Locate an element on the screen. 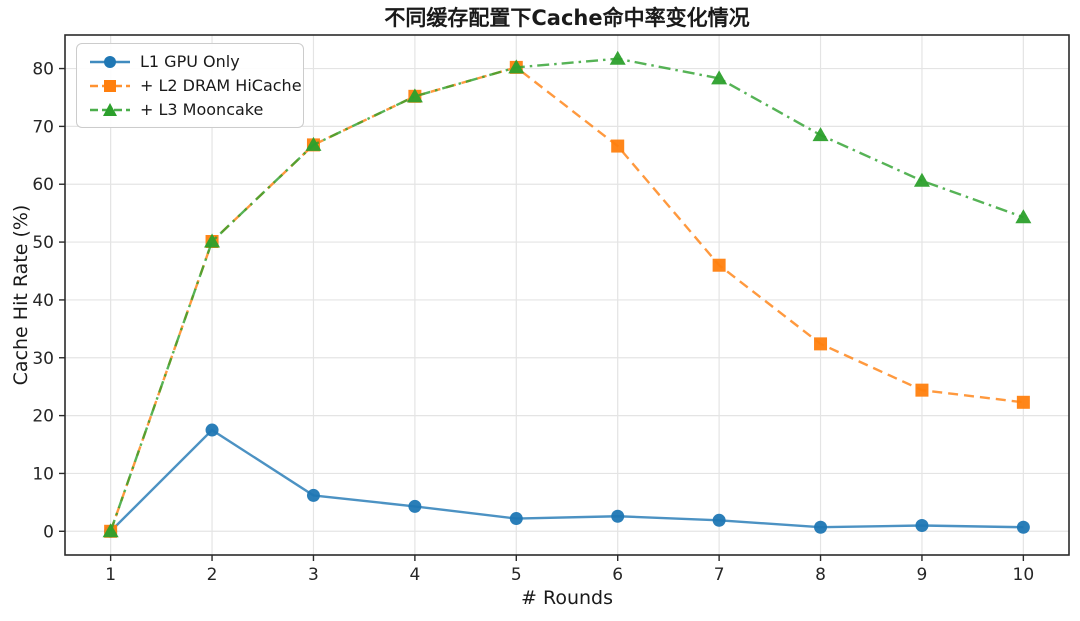  legend-item: + L2 DRAM HiCache is located at coordinates (195, 85).